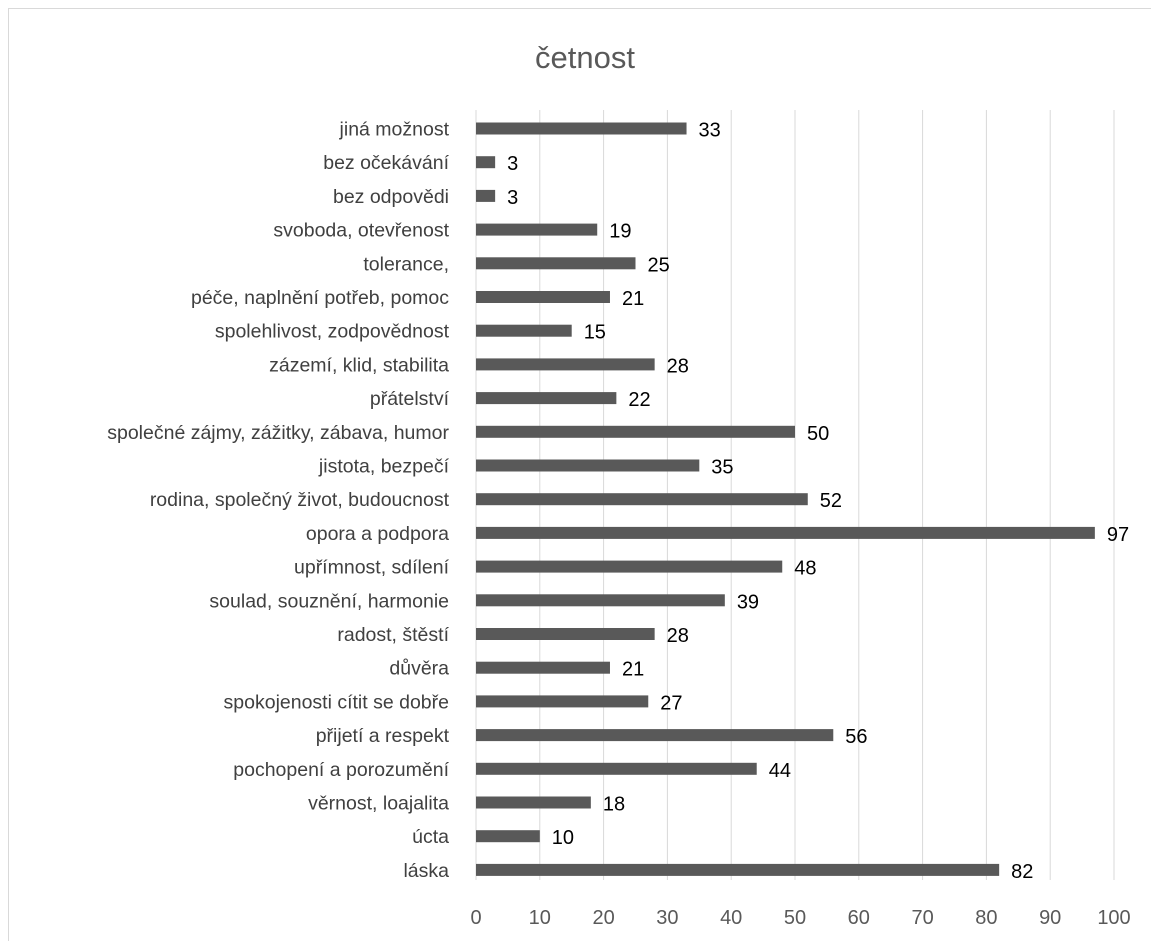  I want to click on category-label: opora a podpora, so click(377, 534).